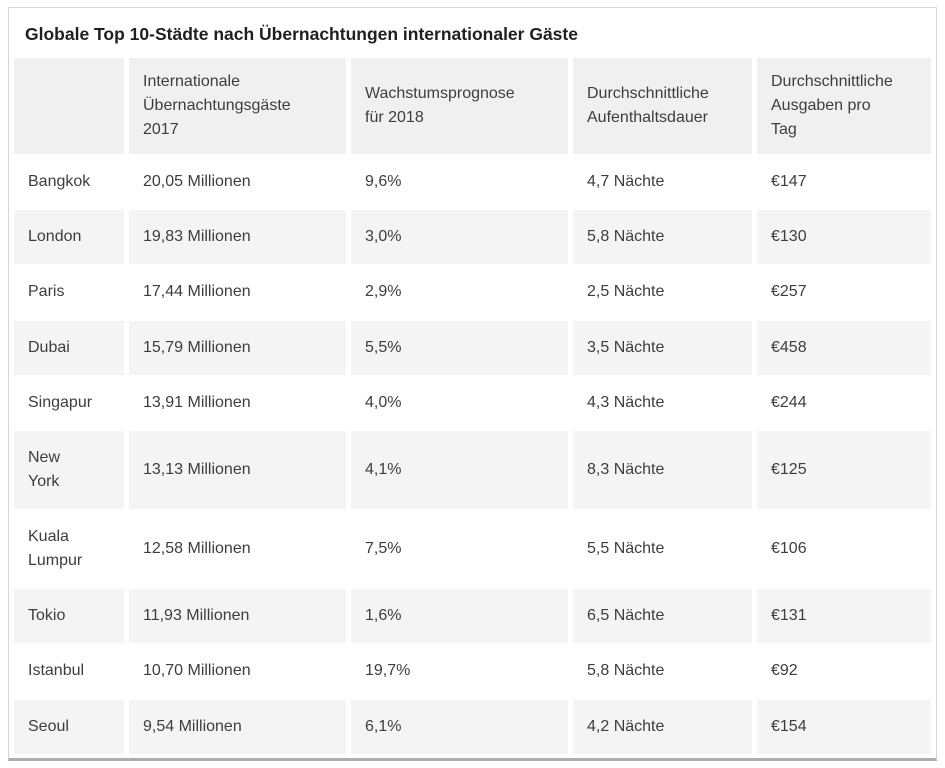  What do you see at coordinates (69, 616) in the screenshot?
I see `city-cell: Tokio` at bounding box center [69, 616].